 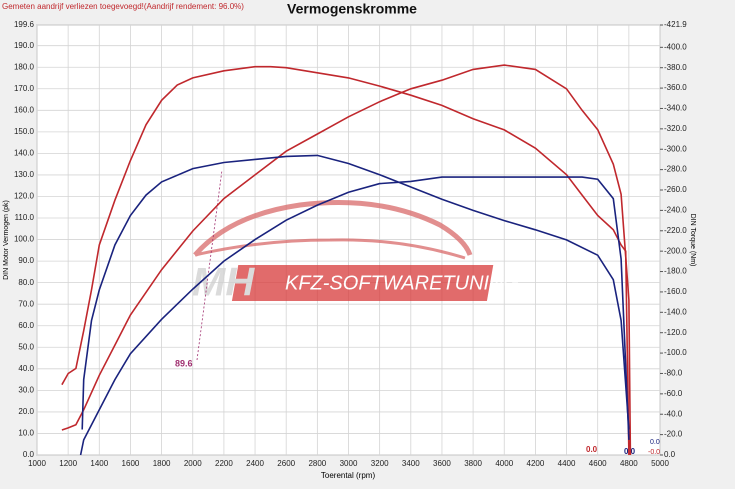 What do you see at coordinates (692, 240) in the screenshot?
I see `y2-axis-label: DIN Torque (Nm)` at bounding box center [692, 240].